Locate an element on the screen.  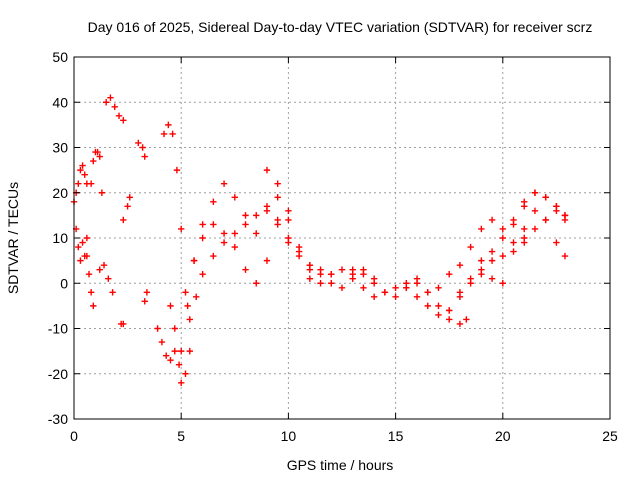
y-tick-label: 30 is located at coordinates (60, 148).